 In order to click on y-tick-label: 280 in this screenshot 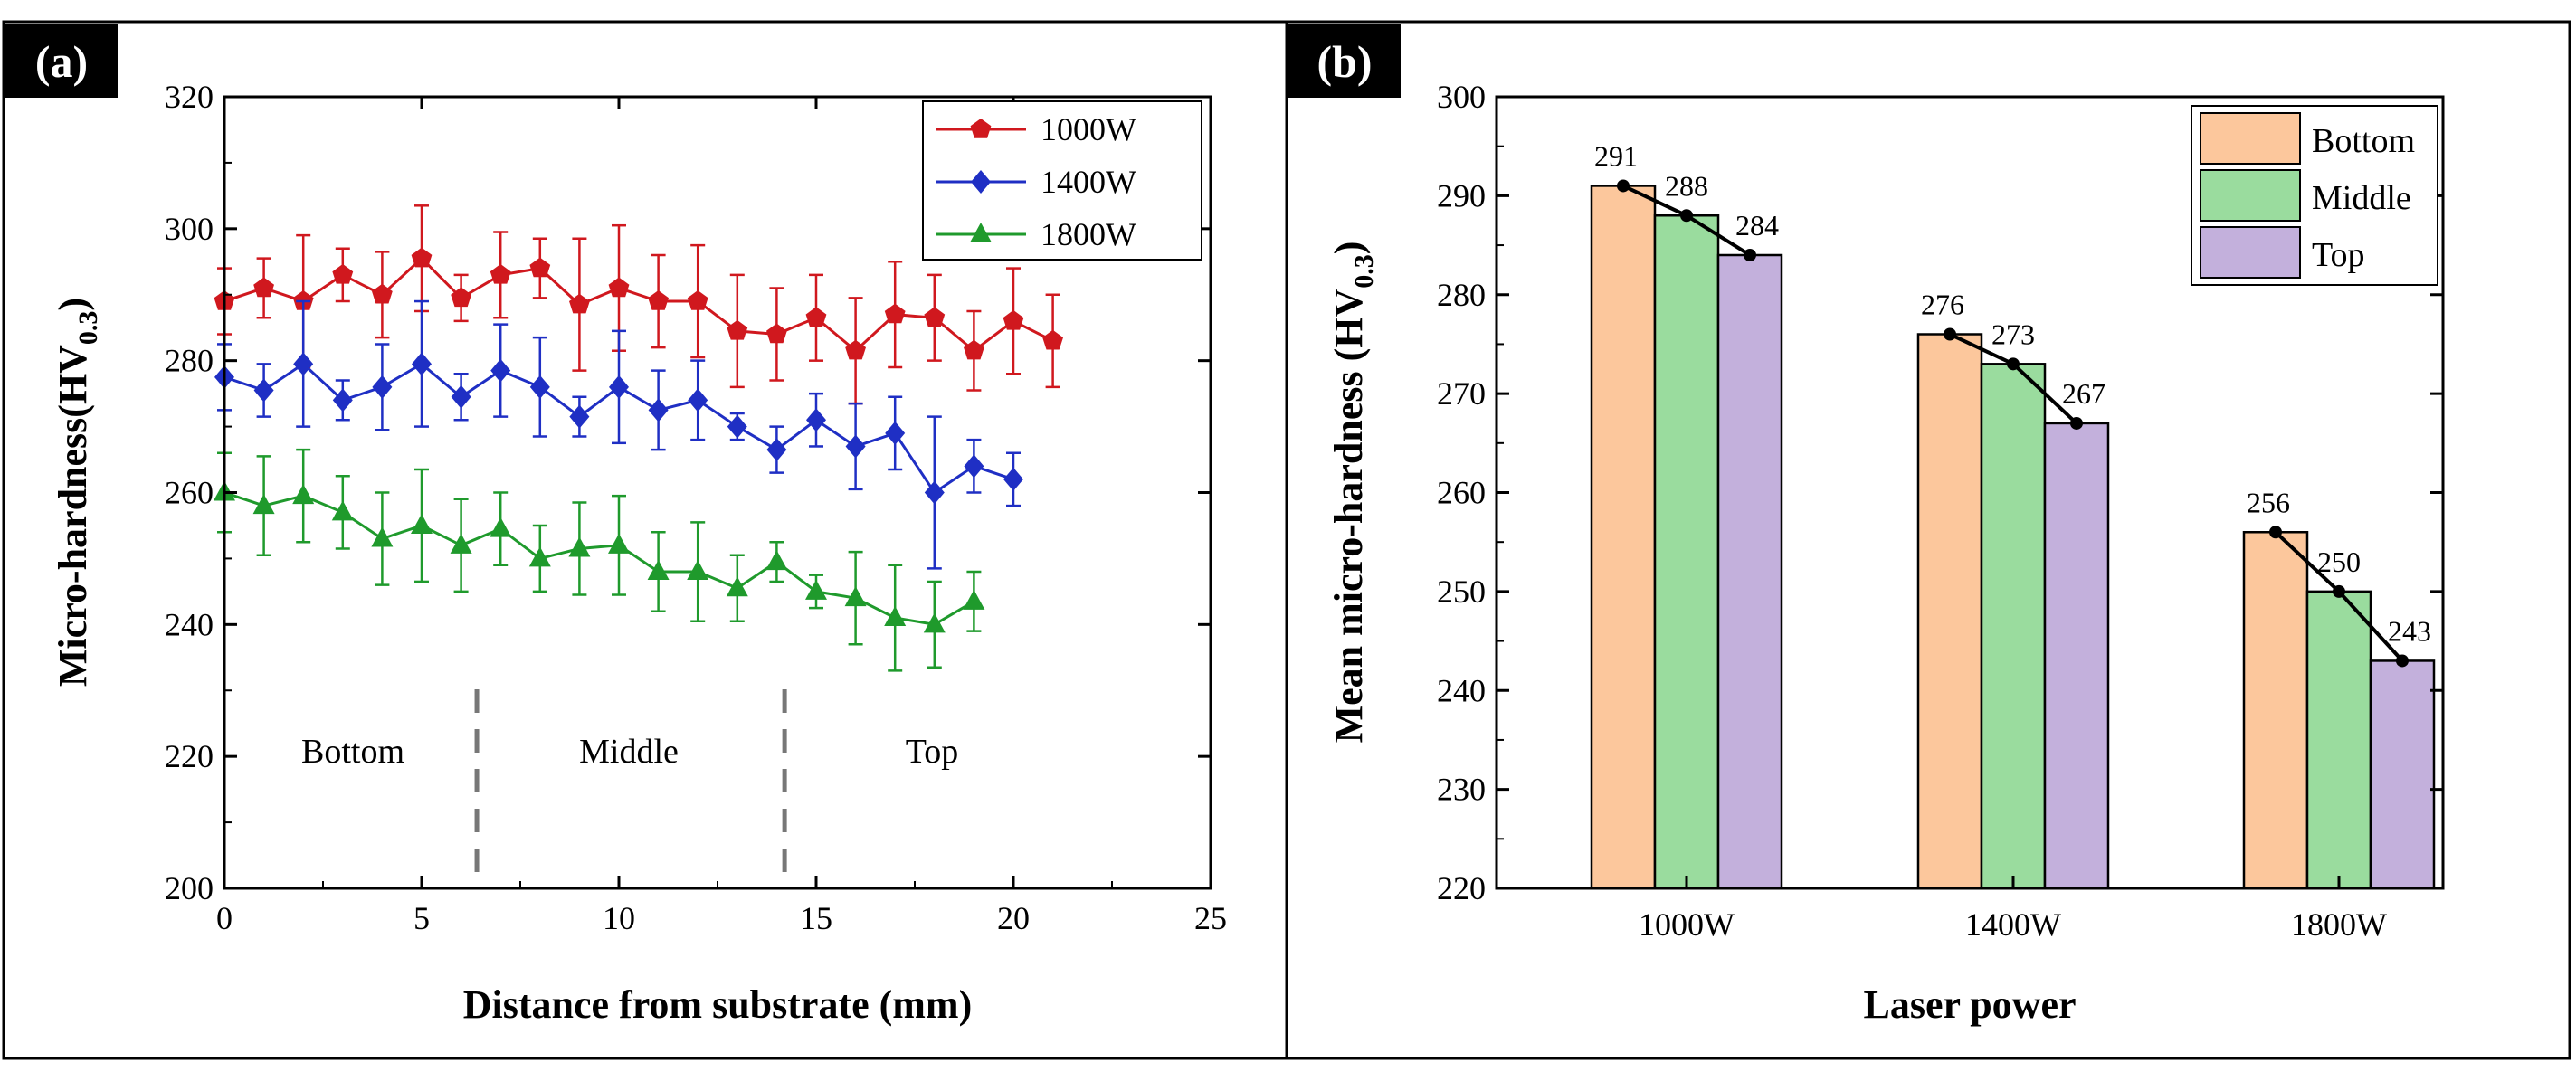, I will do `click(190, 361)`.